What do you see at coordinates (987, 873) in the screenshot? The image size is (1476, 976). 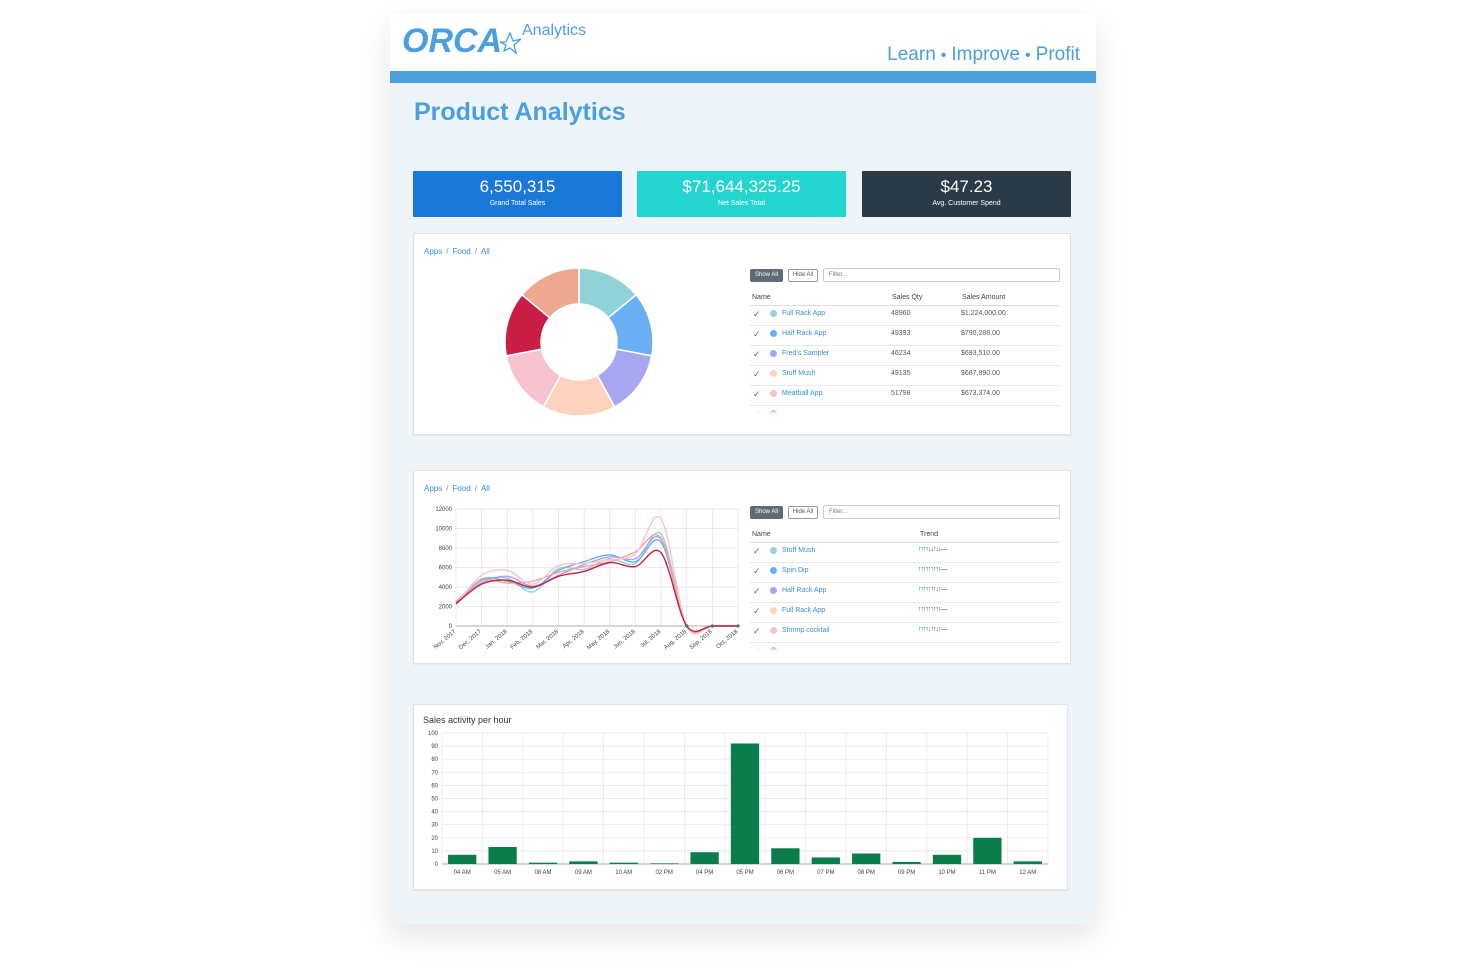 I see `x-tick-label: 11 PM` at bounding box center [987, 873].